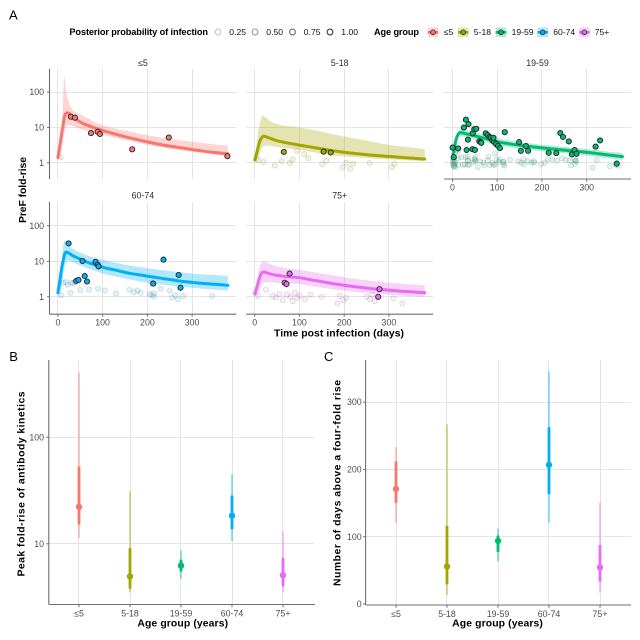 The height and width of the screenshot is (640, 640). I want to click on svg-text: 0.75, so click(312, 32).